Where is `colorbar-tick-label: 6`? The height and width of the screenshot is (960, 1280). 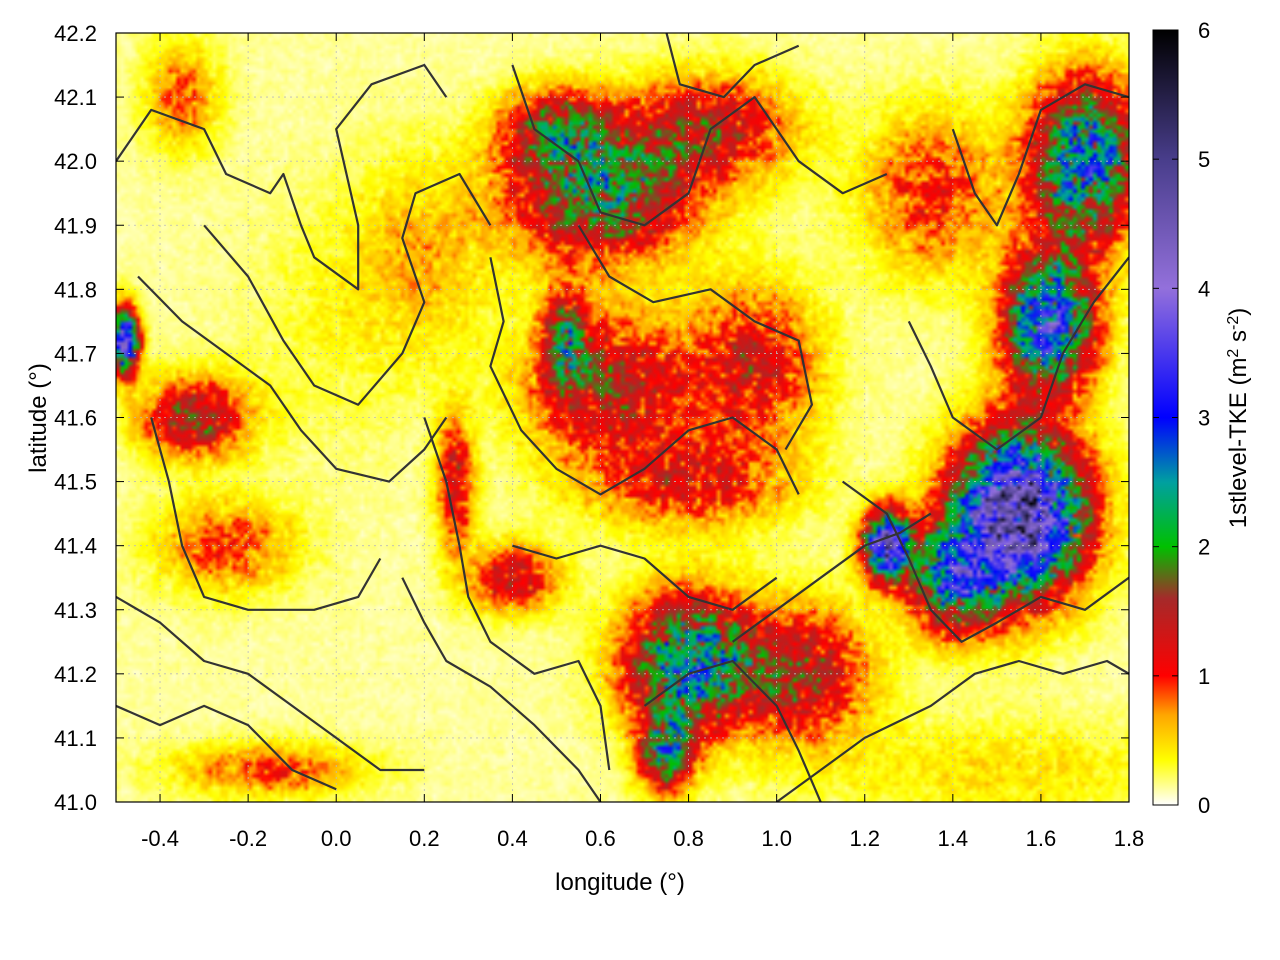
colorbar-tick-label: 6 is located at coordinates (1204, 30).